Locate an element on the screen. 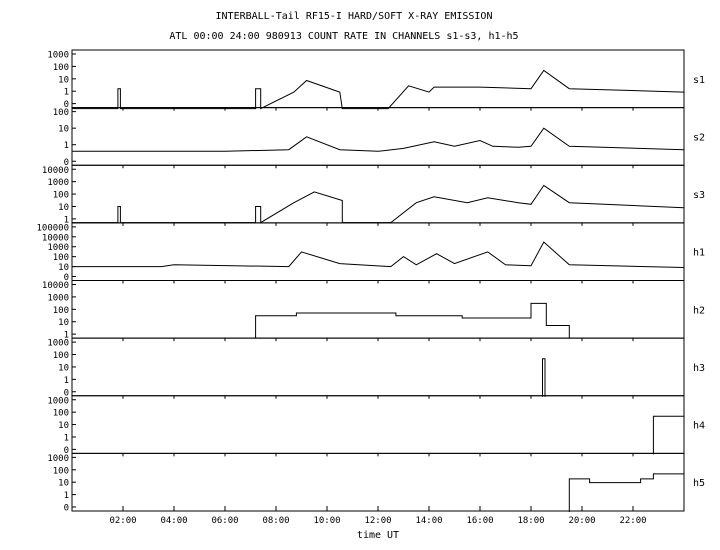 The image size is (720, 550). series-label-s2: s2 is located at coordinates (699, 137).